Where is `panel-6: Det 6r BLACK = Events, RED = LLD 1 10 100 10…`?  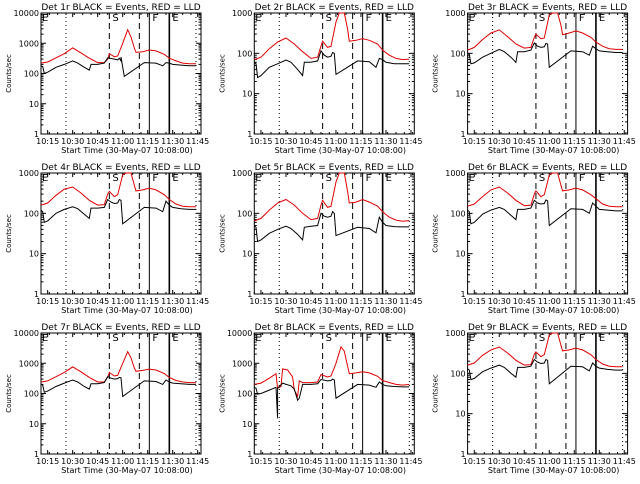 panel-6: Det 6r BLACK = Events, RED = LLD 1 10 100 10… is located at coordinates (534, 239).